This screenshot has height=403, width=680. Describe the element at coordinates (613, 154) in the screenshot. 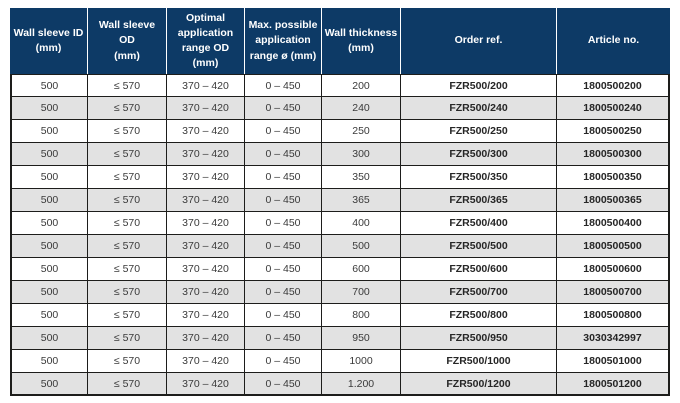

I see `cell-article-no: 1800500300` at that location.